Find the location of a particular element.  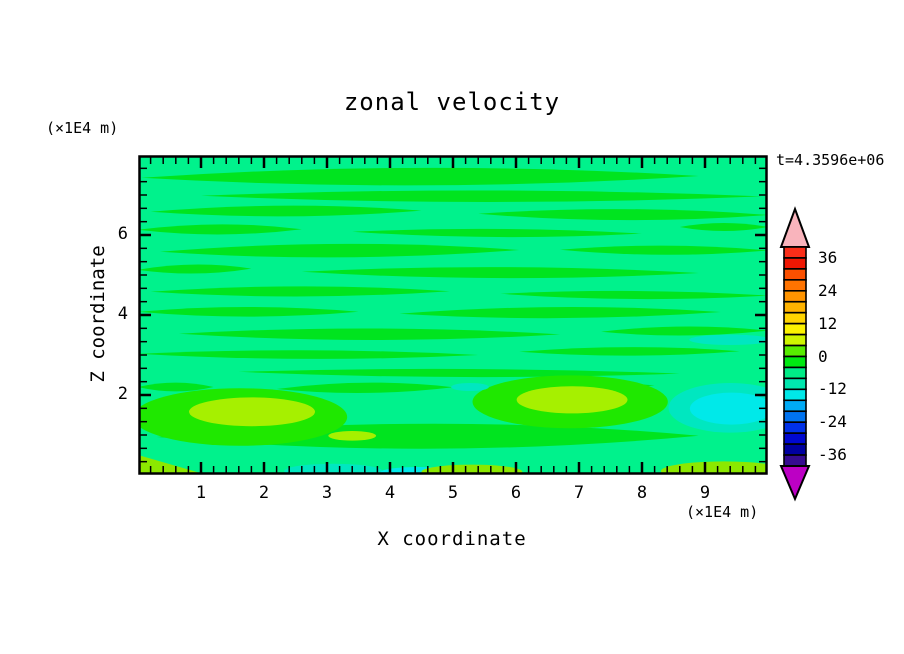

x-tick-label: 2 is located at coordinates (264, 493).